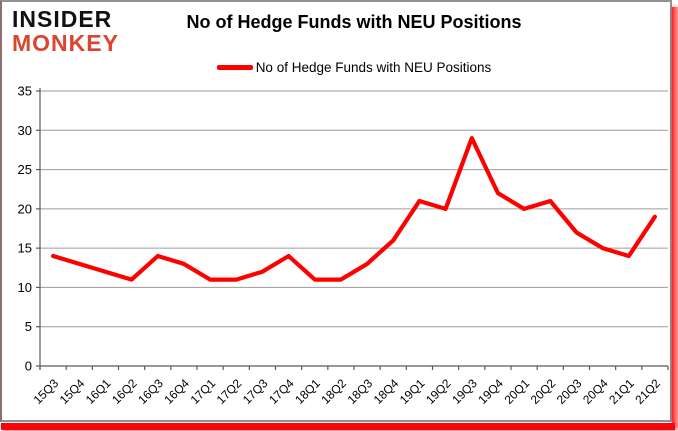  I want to click on x-tick-label: 17Q3, so click(255, 391).